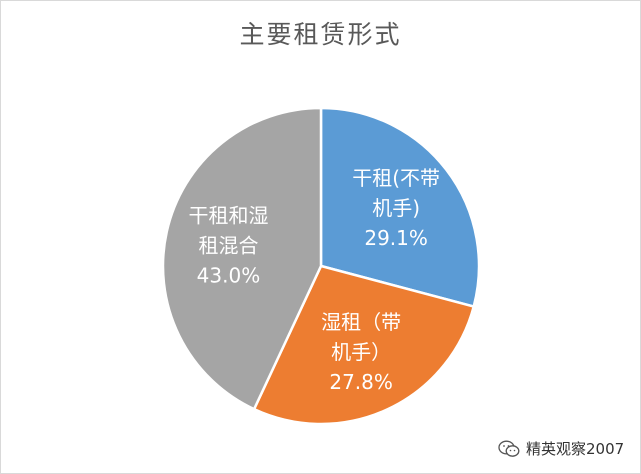 The image size is (641, 474). What do you see at coordinates (396, 238) in the screenshot?
I see `slice-value-label: 29.1%` at bounding box center [396, 238].